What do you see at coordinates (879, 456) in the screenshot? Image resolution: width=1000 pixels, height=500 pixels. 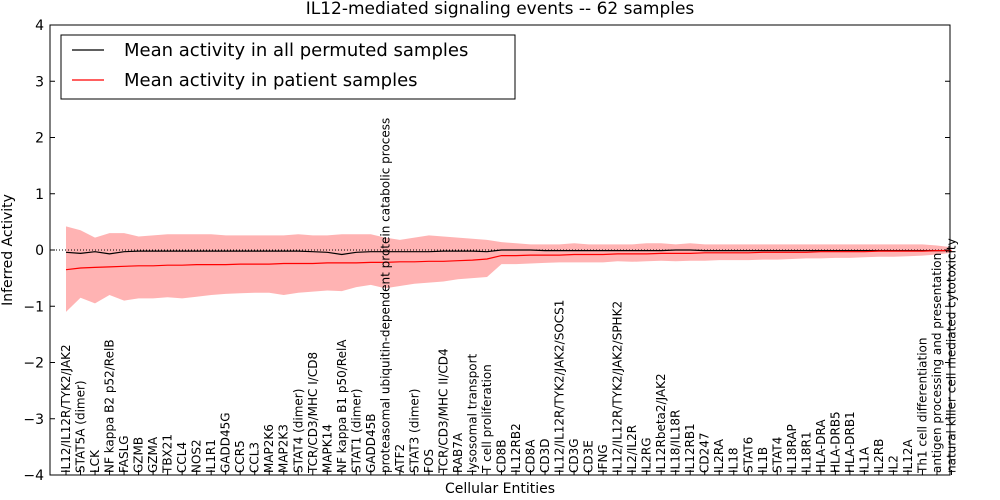 I see `x-tick-label: IL2RB` at bounding box center [879, 456].